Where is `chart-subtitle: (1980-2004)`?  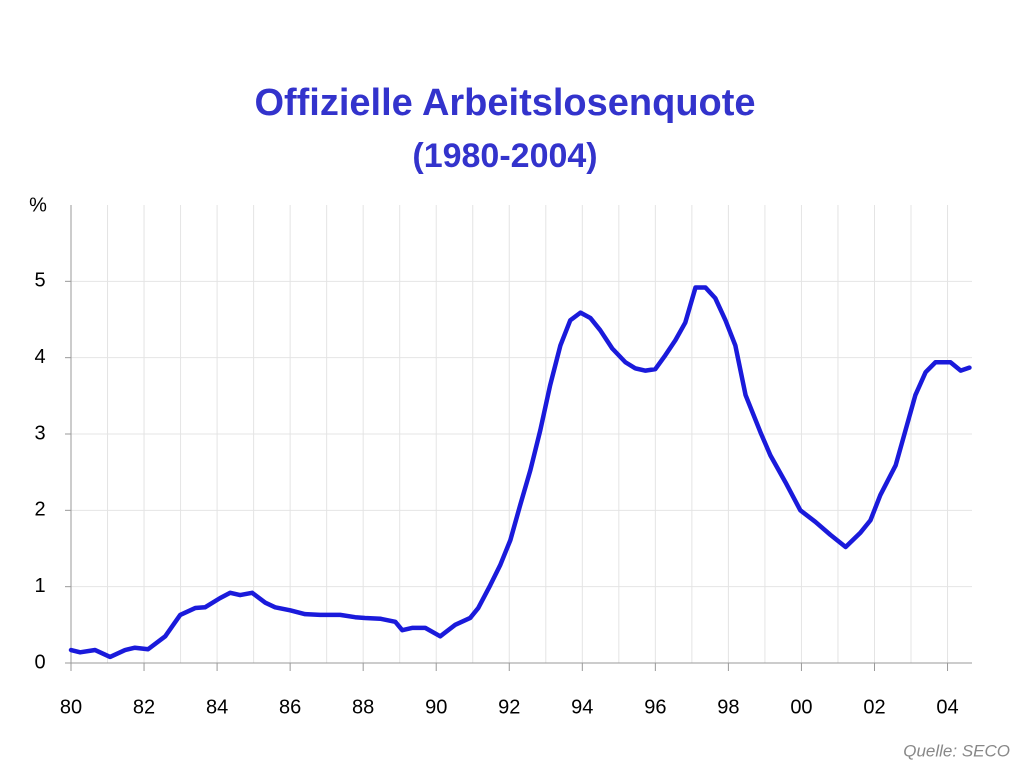
chart-subtitle: (1980-2004) is located at coordinates (504, 156).